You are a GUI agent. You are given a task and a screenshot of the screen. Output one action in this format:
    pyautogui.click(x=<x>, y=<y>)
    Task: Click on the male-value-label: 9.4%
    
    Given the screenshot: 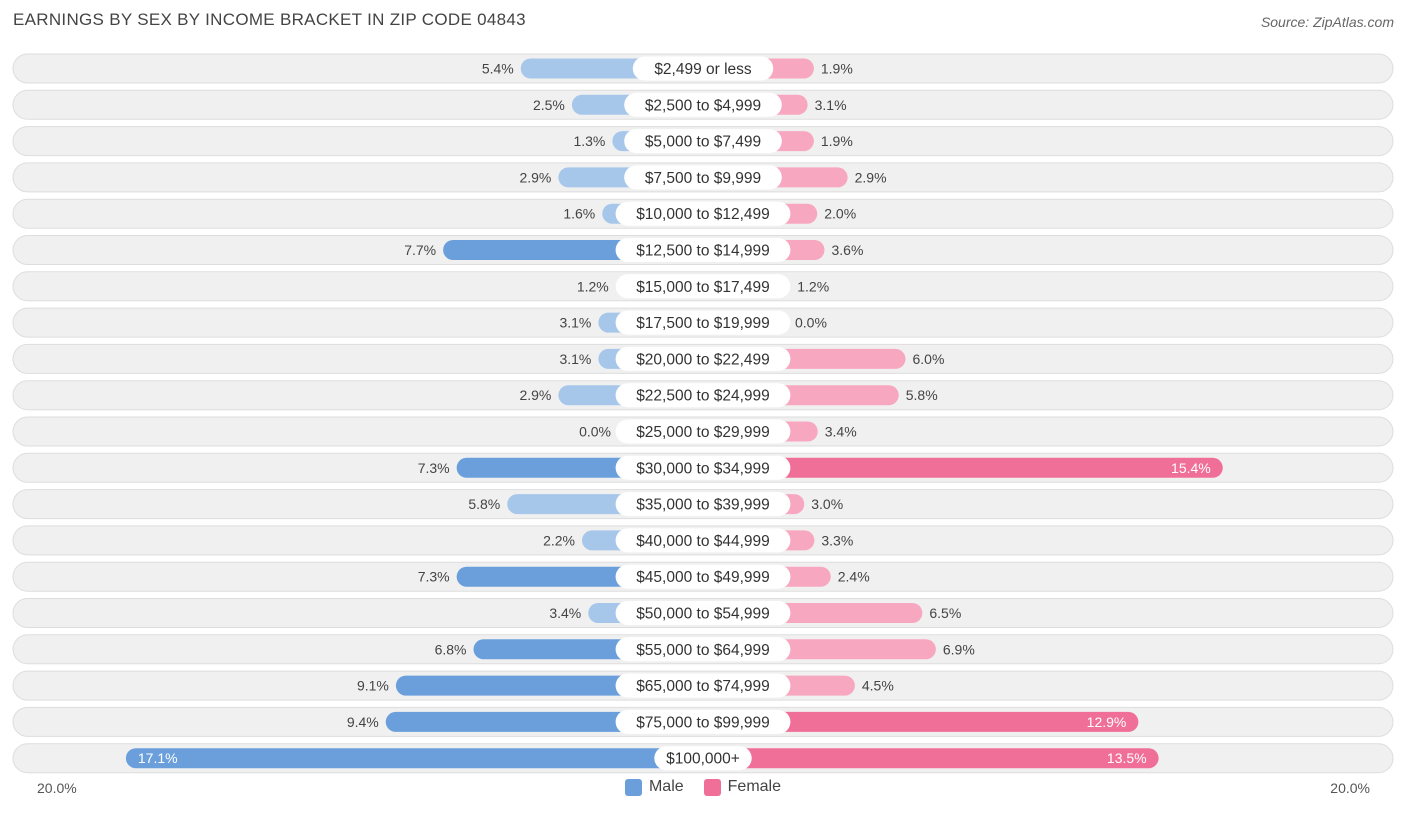 What is the action you would take?
    pyautogui.click(x=363, y=722)
    